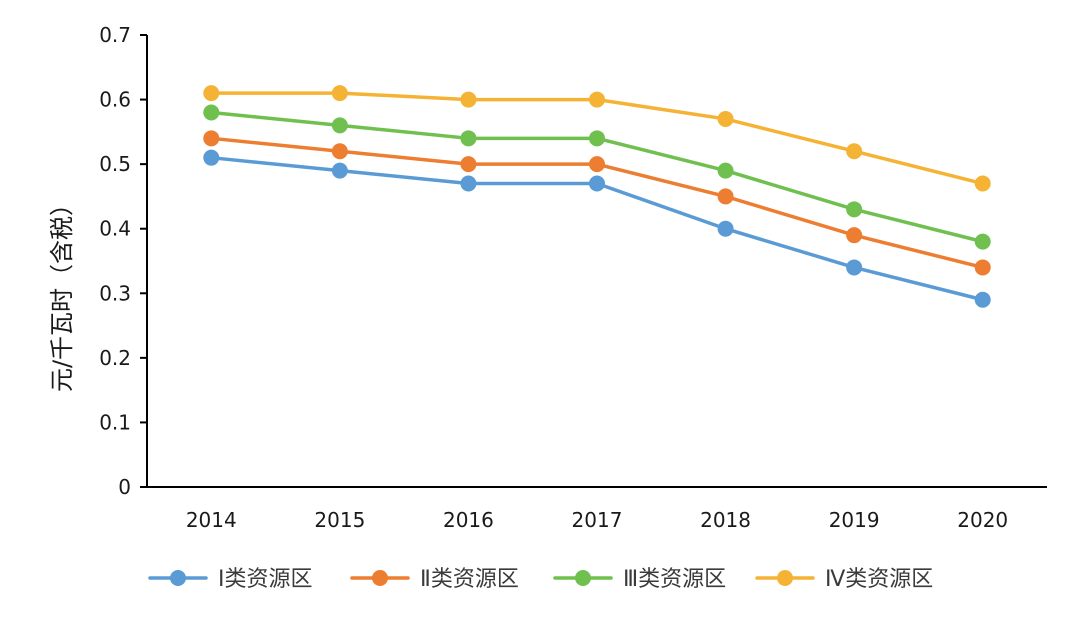 Image resolution: width=1080 pixels, height=639 pixels. What do you see at coordinates (115, 422) in the screenshot?
I see `y-tick-label: 0.1` at bounding box center [115, 422].